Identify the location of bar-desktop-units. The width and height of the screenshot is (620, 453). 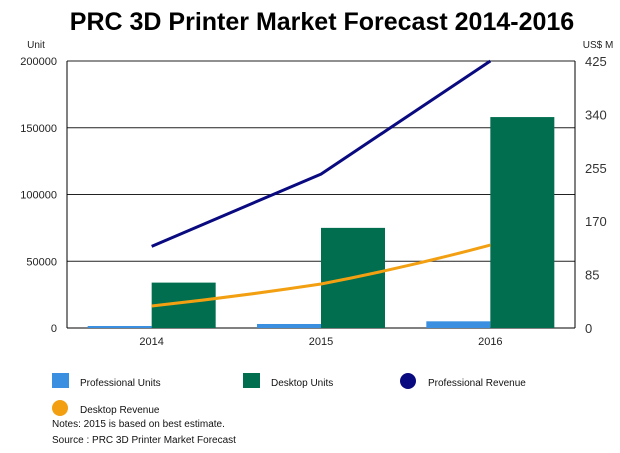
(522, 222).